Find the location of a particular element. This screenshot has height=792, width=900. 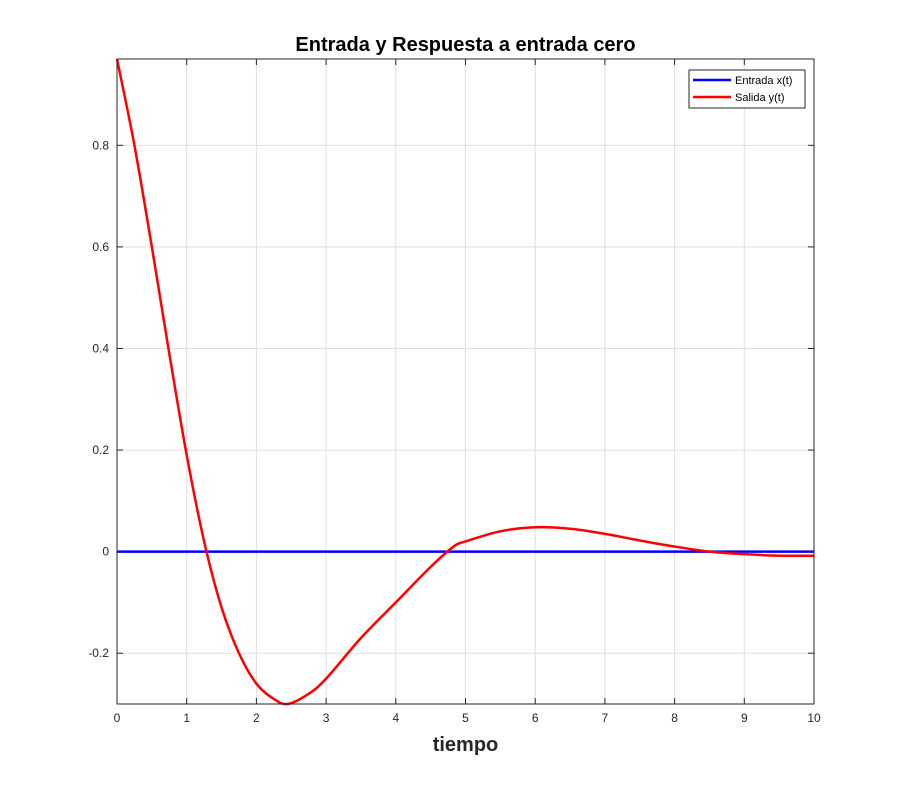

legend: Entrada x(t) Salida y(t) is located at coordinates (747, 89).